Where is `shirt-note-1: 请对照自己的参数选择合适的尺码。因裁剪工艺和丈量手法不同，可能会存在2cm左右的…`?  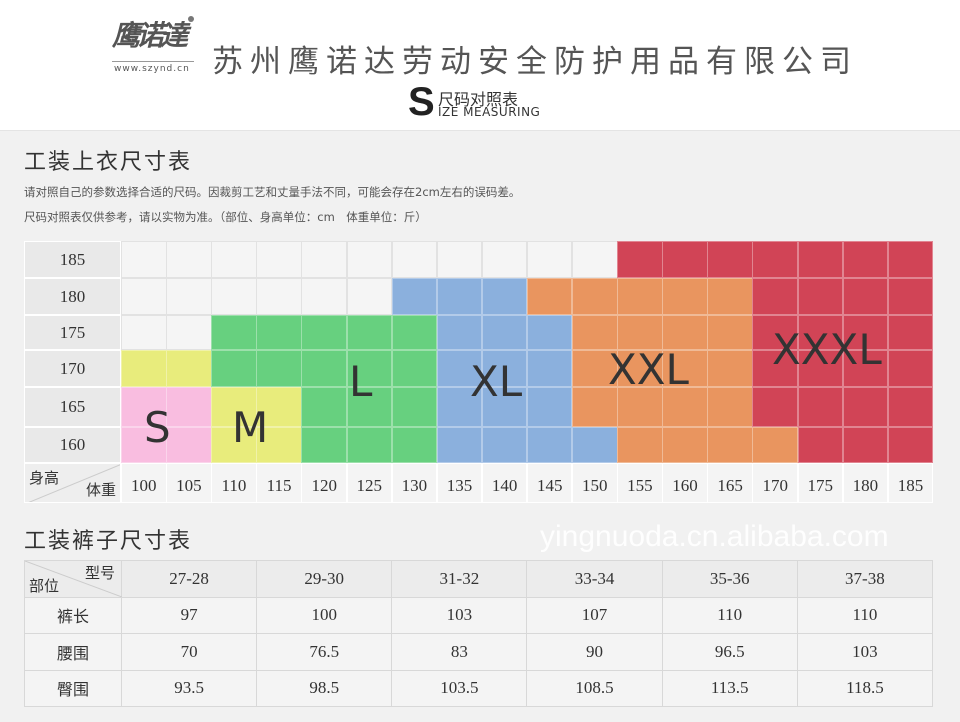
shirt-note-1: 请对照自己的参数选择合适的尺码。因裁剪工艺和丈量手法不同，可能会存在2cm左右的… is located at coordinates (272, 192).